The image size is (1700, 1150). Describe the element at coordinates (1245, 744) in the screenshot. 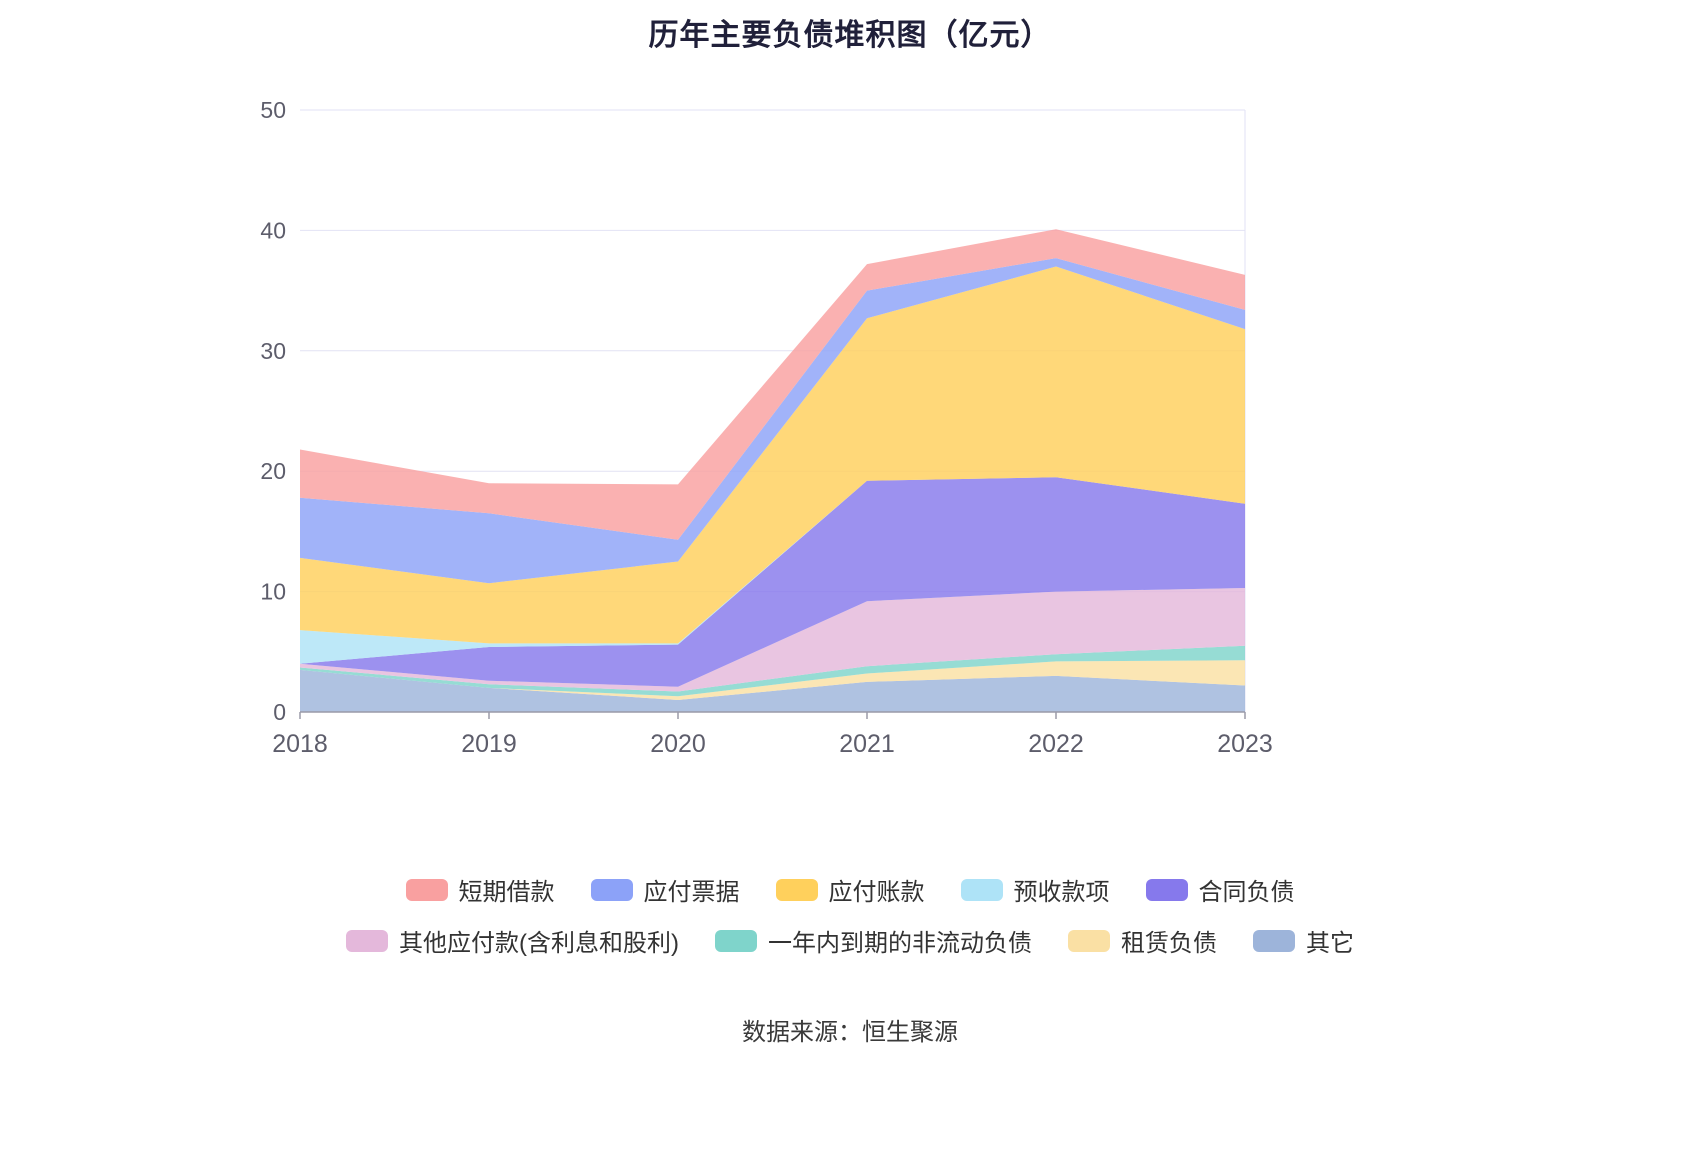

I see `x-tick-label-2023: 2023` at that location.